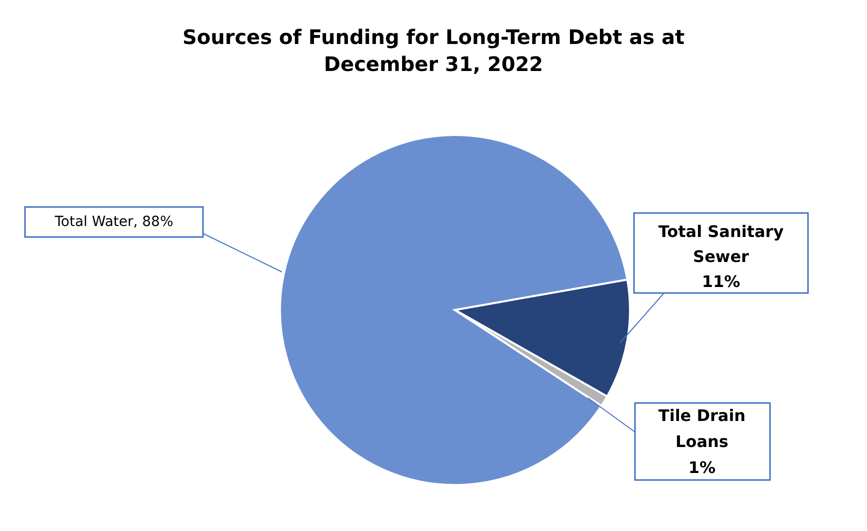 The width and height of the screenshot is (867, 531). Describe the element at coordinates (721, 244) in the screenshot. I see `slice-label: Total Sanitary Sewer` at that location.